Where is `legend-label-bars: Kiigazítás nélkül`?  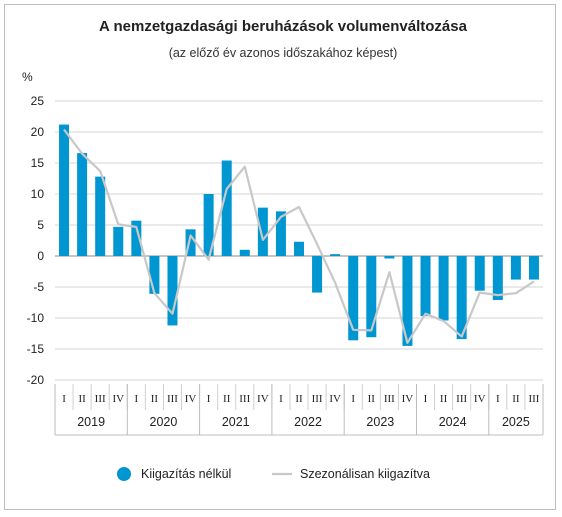 legend-label-bars: Kiigazítás nélkül is located at coordinates (186, 474).